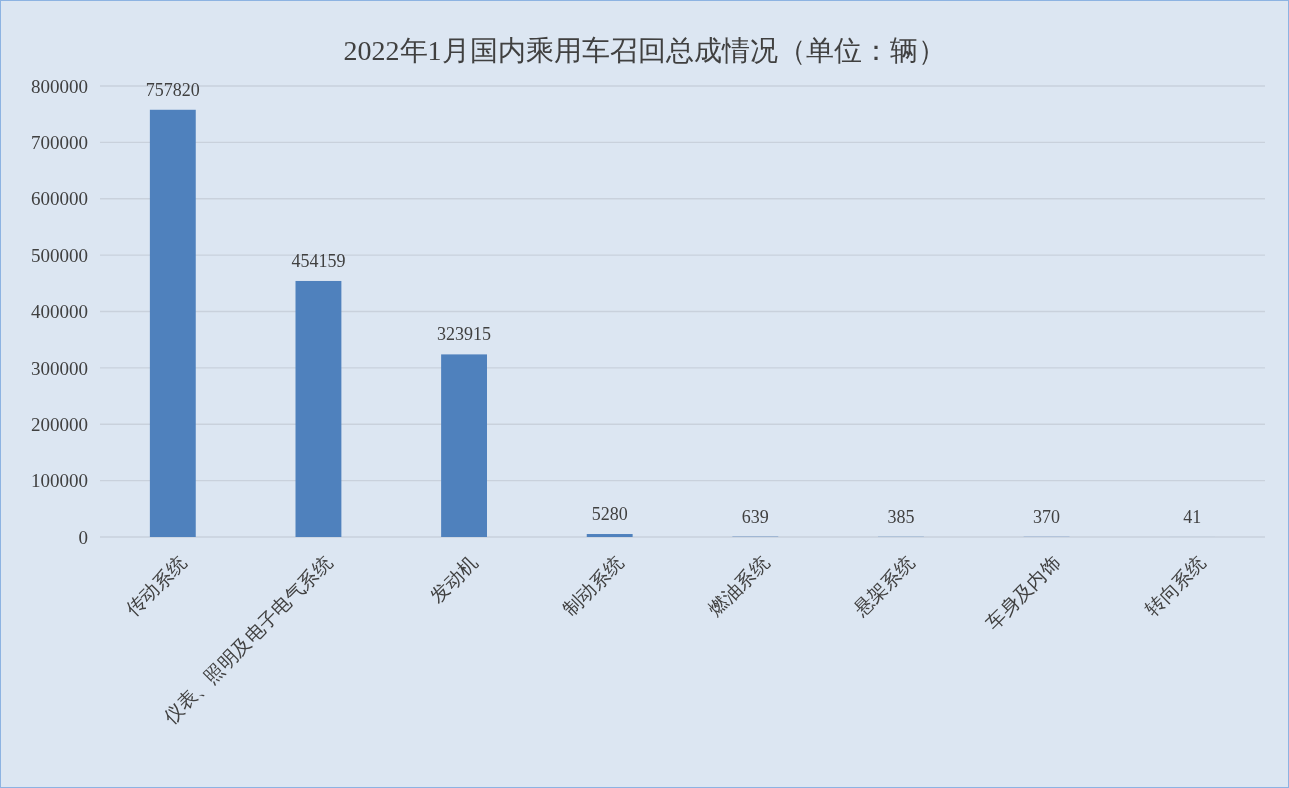  I want to click on y-tick-label: 800000, so click(59, 86).